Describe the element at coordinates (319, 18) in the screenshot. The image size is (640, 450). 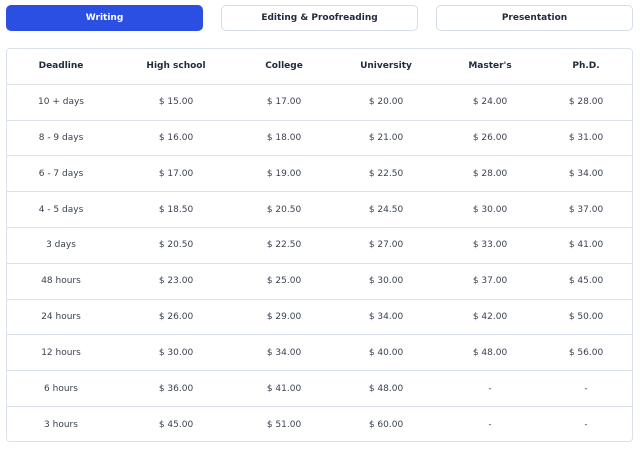
I see `tab: Editing & Proofreading` at that location.